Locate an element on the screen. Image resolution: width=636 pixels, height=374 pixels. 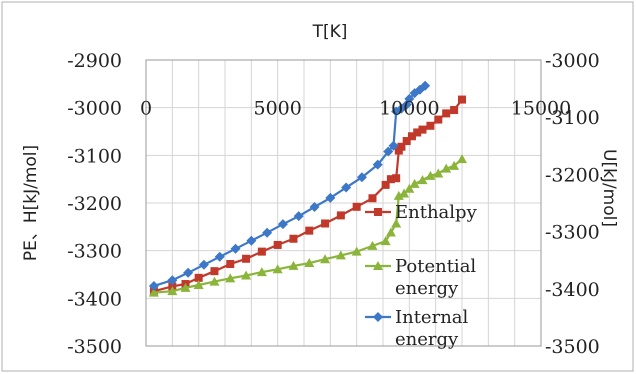
legend-label: Potential energy is located at coordinates (435, 277).